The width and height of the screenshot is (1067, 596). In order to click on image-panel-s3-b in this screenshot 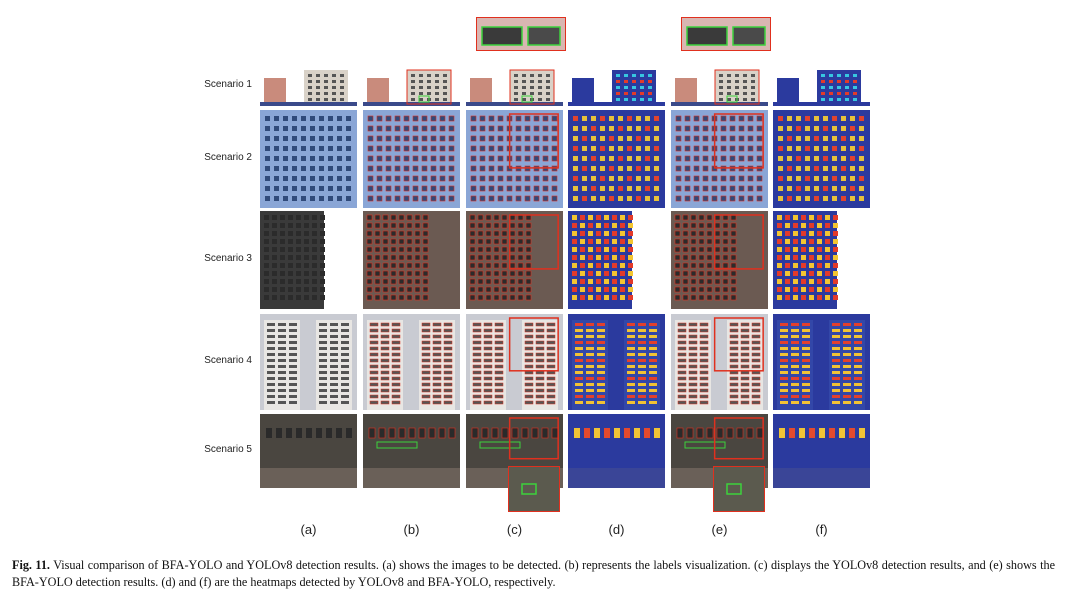, I will do `click(411, 260)`.